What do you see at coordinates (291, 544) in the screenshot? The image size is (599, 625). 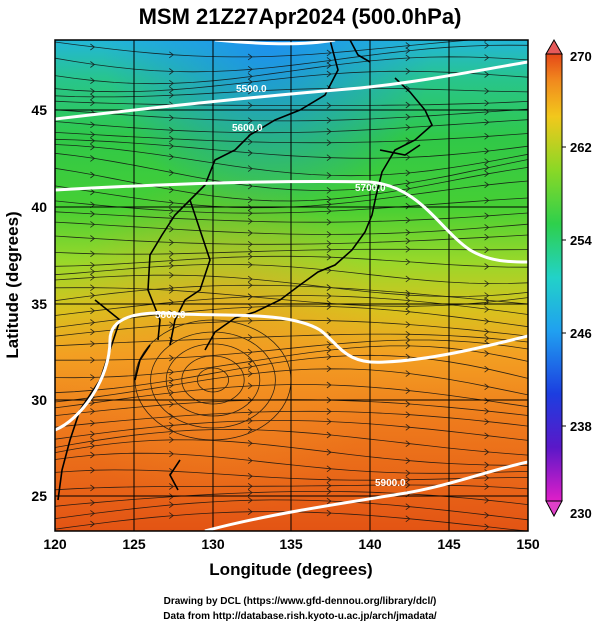 I see `x-tick-label: 135` at bounding box center [291, 544].